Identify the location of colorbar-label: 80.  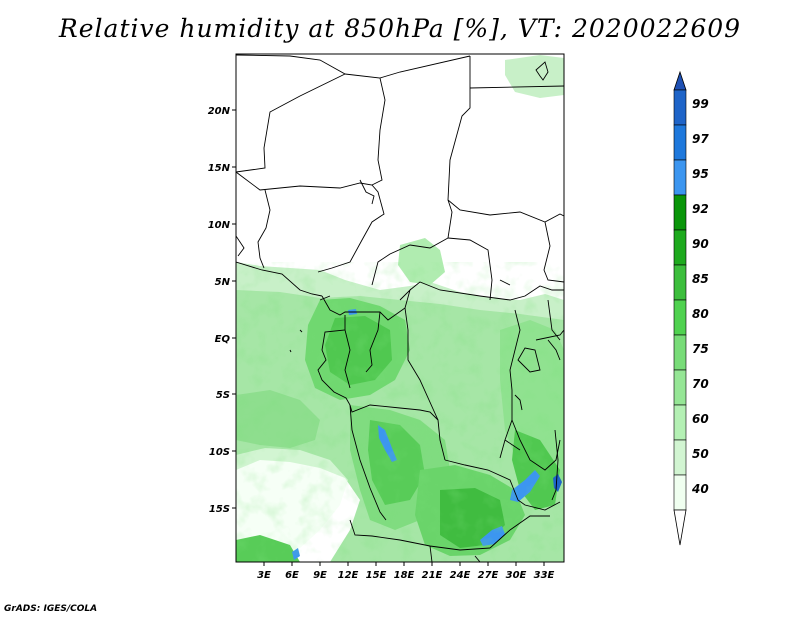
(700, 314).